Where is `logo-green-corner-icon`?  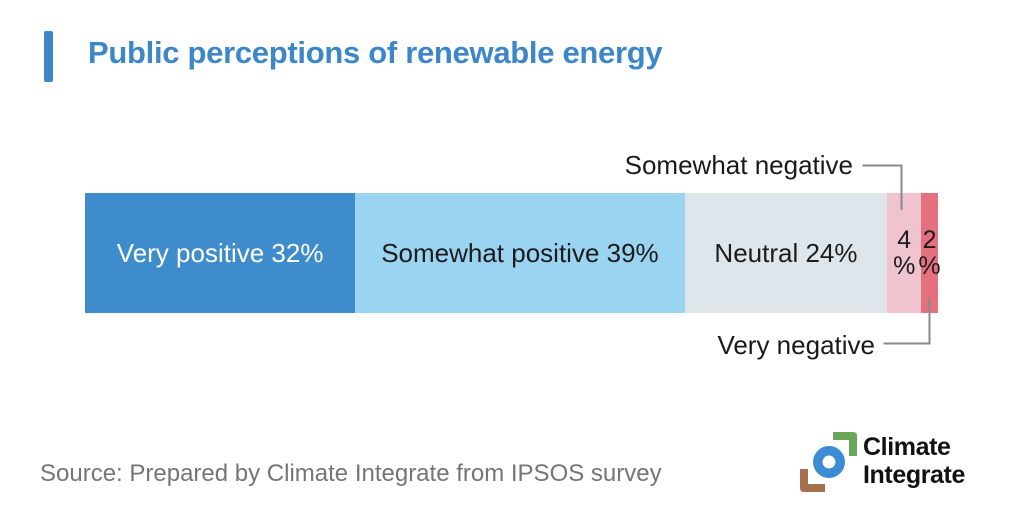 logo-green-corner-icon is located at coordinates (845, 444).